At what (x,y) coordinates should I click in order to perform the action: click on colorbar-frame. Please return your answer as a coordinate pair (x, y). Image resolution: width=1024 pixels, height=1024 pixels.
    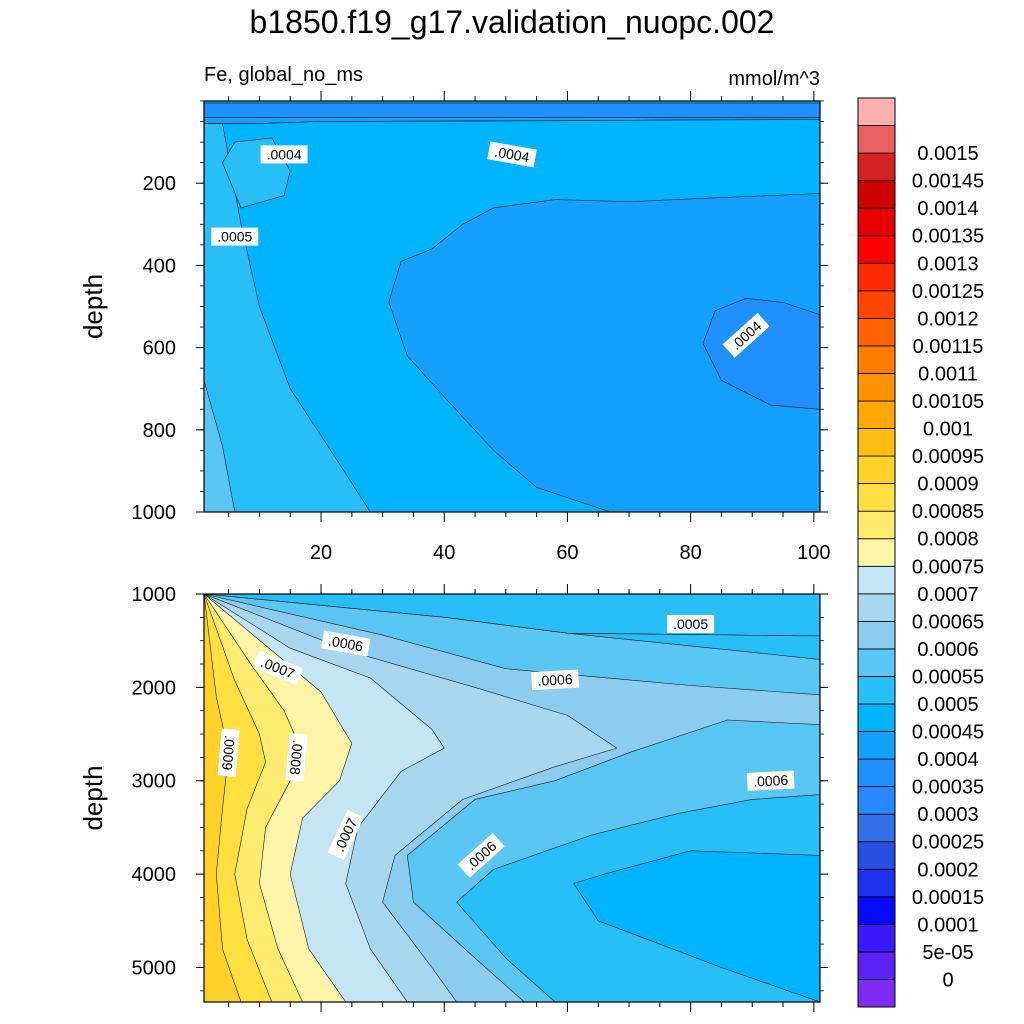
    Looking at the image, I should click on (876, 552).